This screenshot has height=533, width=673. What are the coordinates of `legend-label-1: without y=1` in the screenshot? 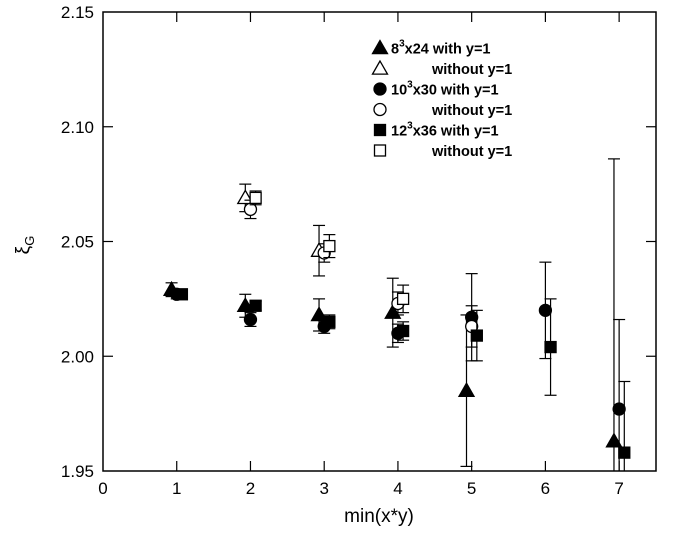 It's located at (471, 70).